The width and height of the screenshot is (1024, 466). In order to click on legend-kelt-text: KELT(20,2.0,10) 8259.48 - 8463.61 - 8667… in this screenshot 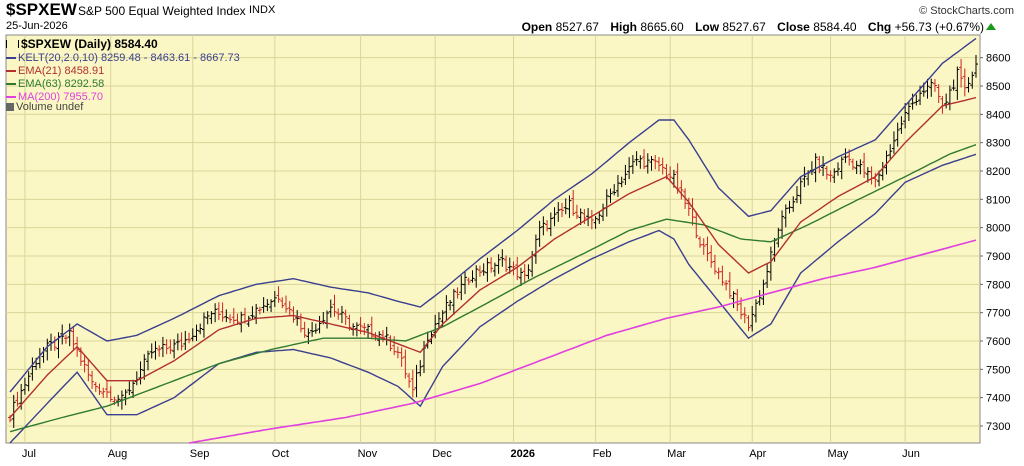, I will do `click(129, 58)`.